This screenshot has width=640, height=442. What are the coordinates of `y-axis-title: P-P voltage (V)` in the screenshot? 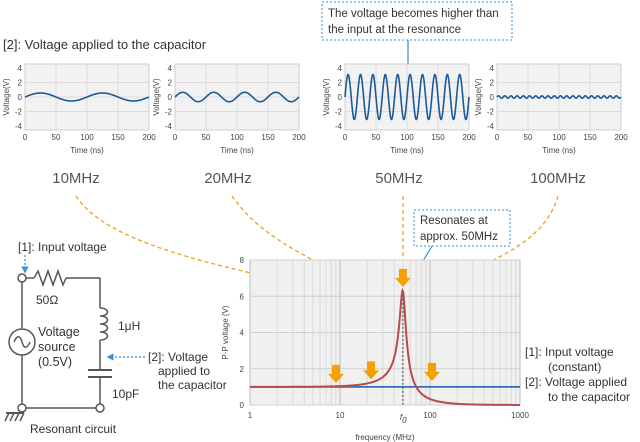 It's located at (225, 332).